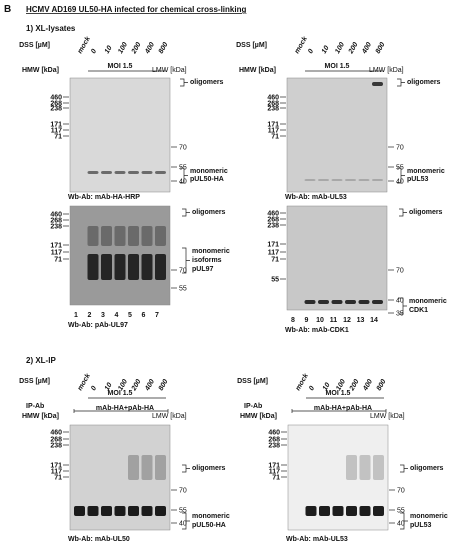 The width and height of the screenshot is (471, 550). Describe the element at coordinates (207, 260) in the screenshot. I see `annotation: isoforms` at that location.